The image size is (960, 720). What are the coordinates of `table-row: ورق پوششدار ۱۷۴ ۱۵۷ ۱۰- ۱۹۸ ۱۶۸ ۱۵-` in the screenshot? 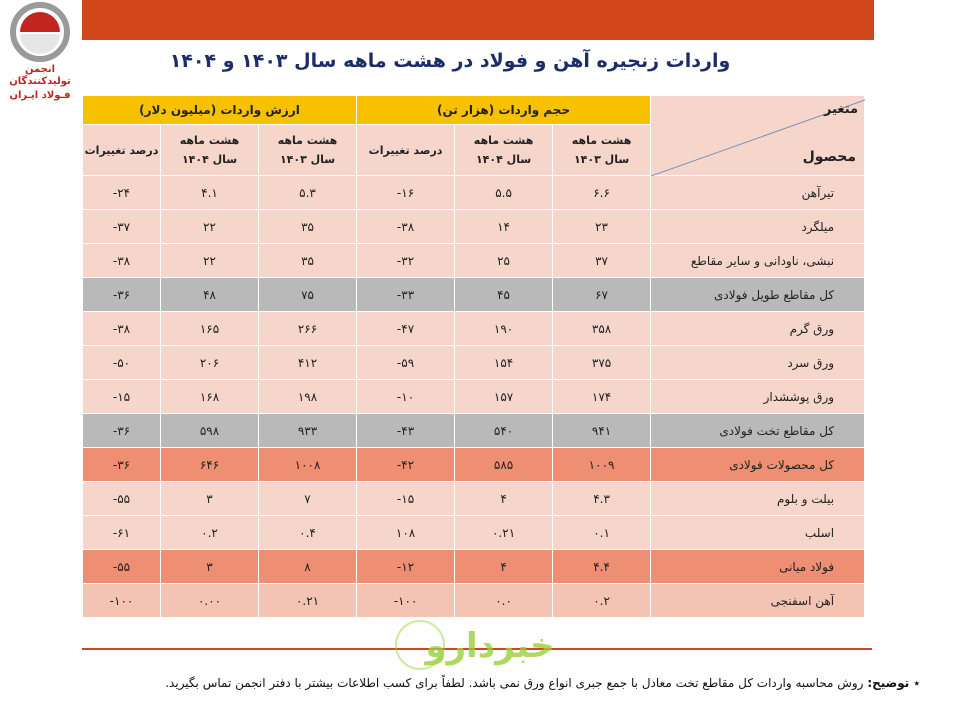 It's located at (473, 396).